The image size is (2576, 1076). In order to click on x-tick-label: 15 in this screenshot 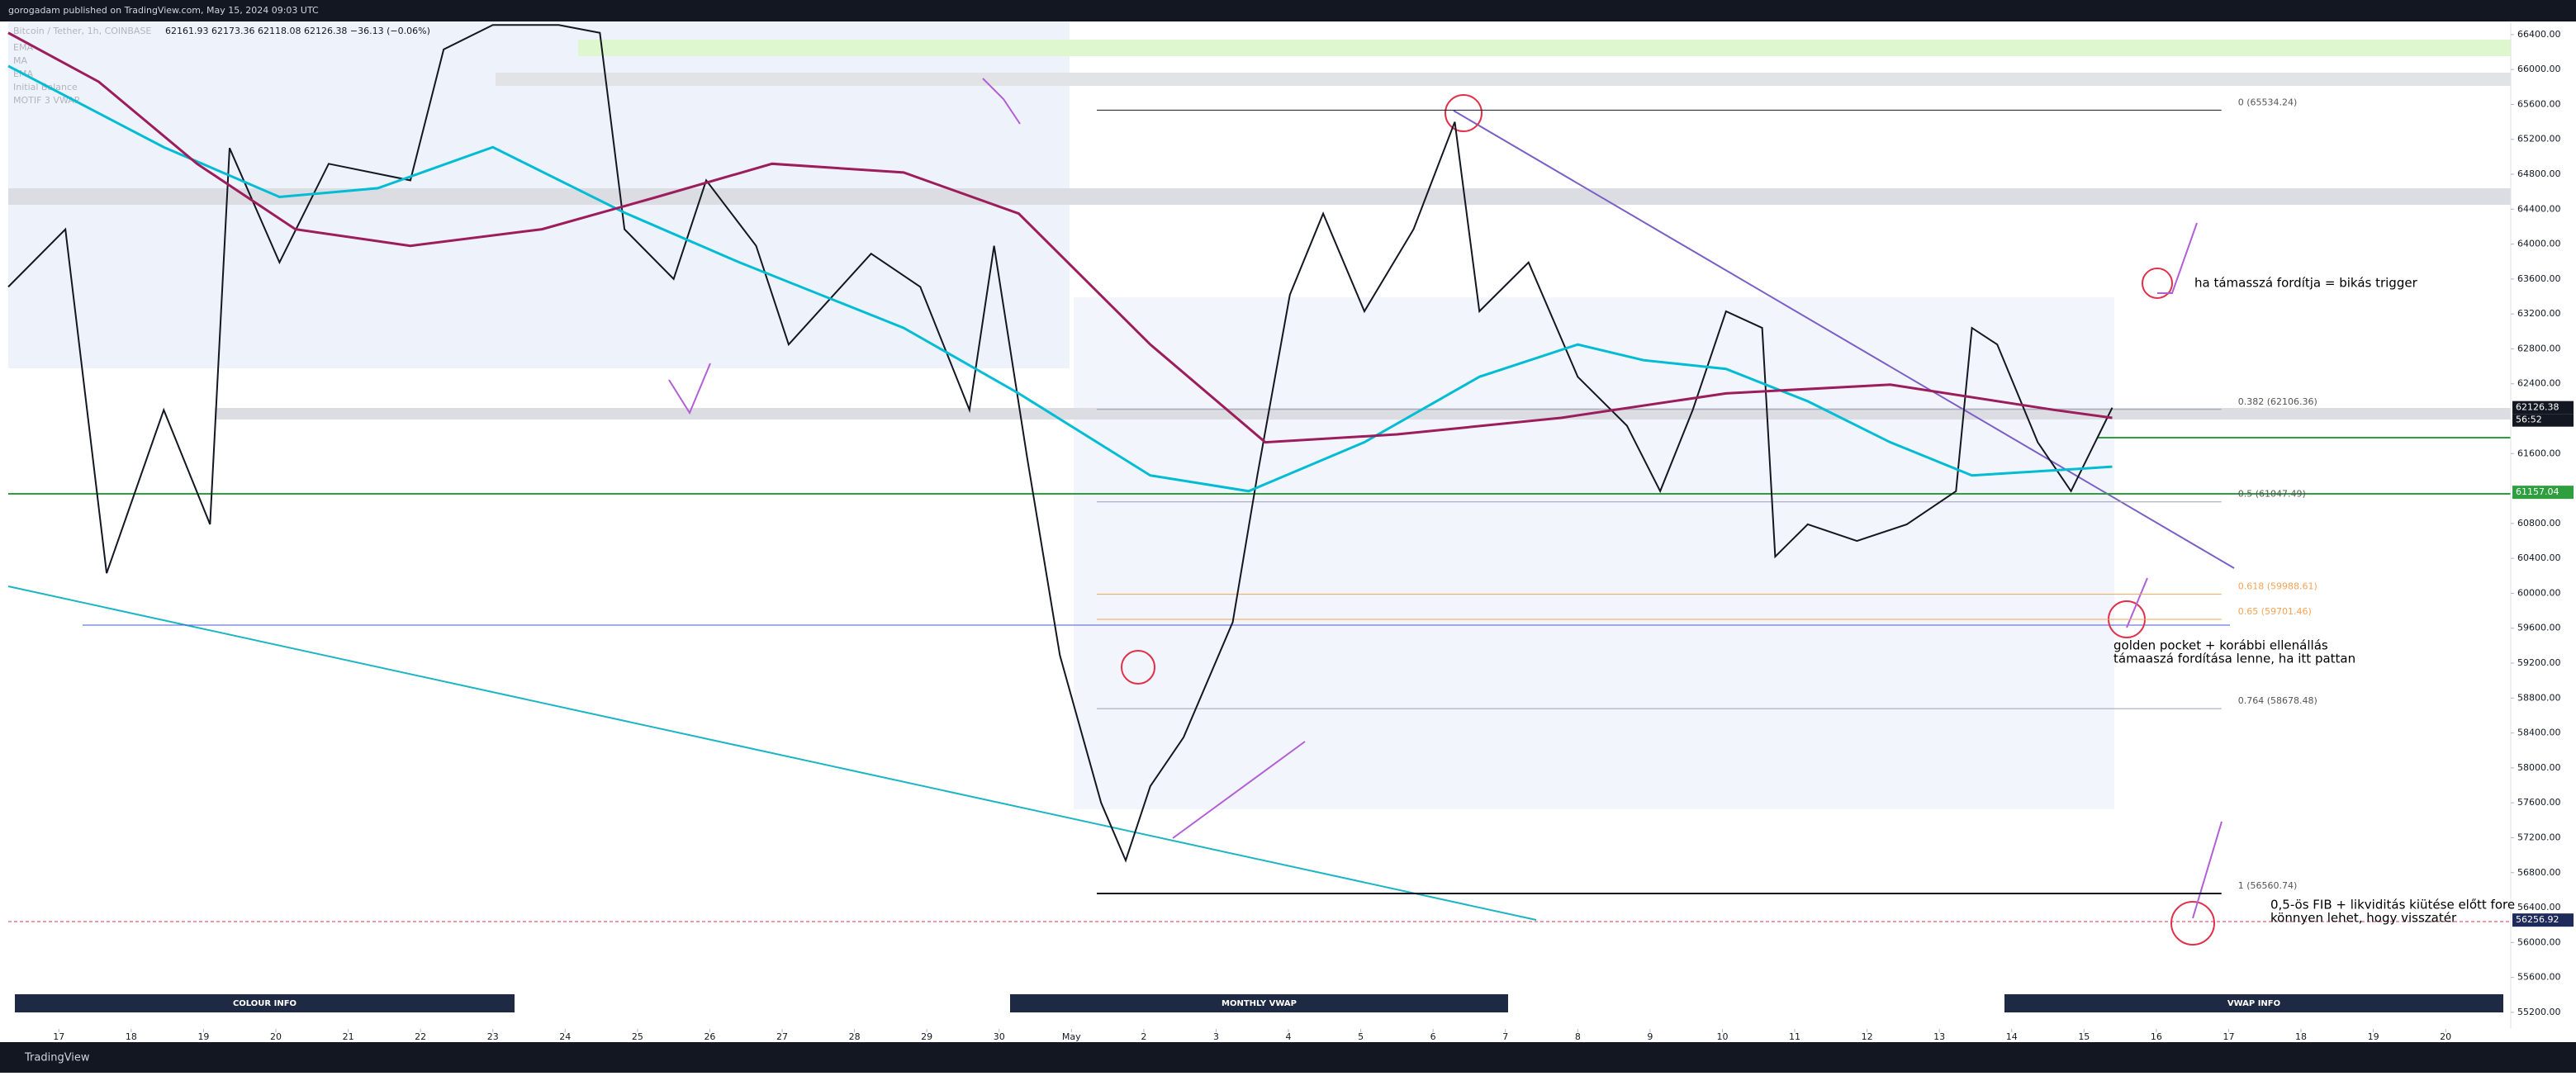, I will do `click(2084, 1036)`.